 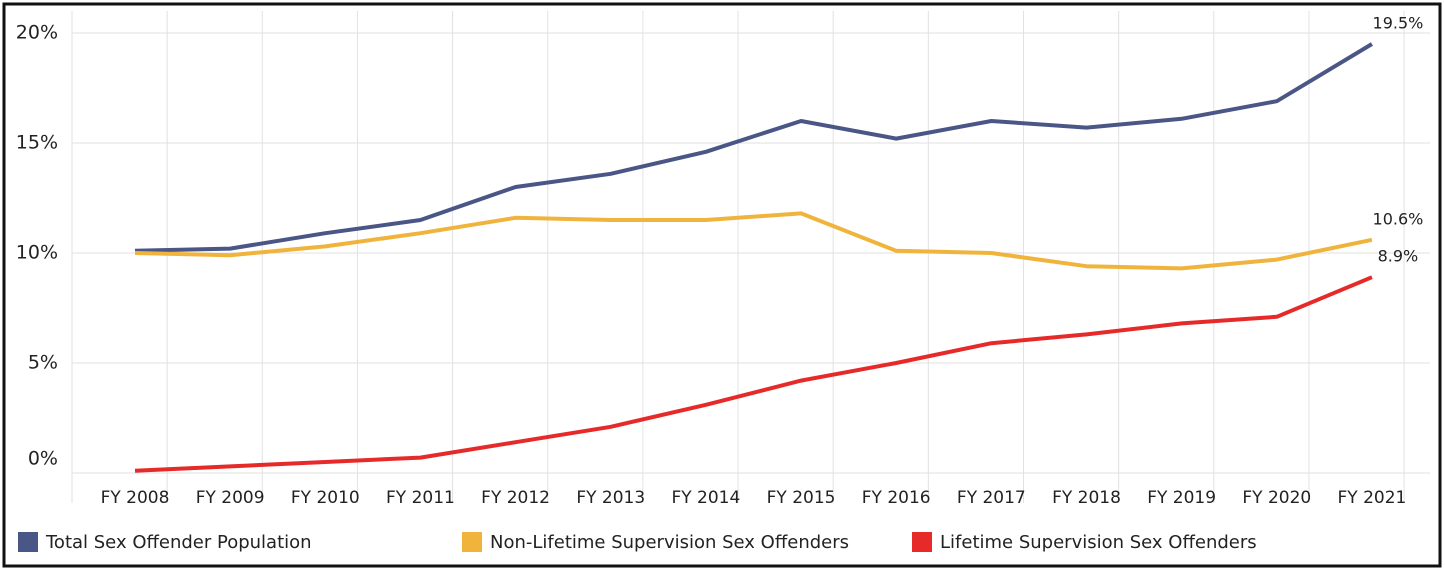 What do you see at coordinates (43, 459) in the screenshot?
I see `y-tick-label: 0%` at bounding box center [43, 459].